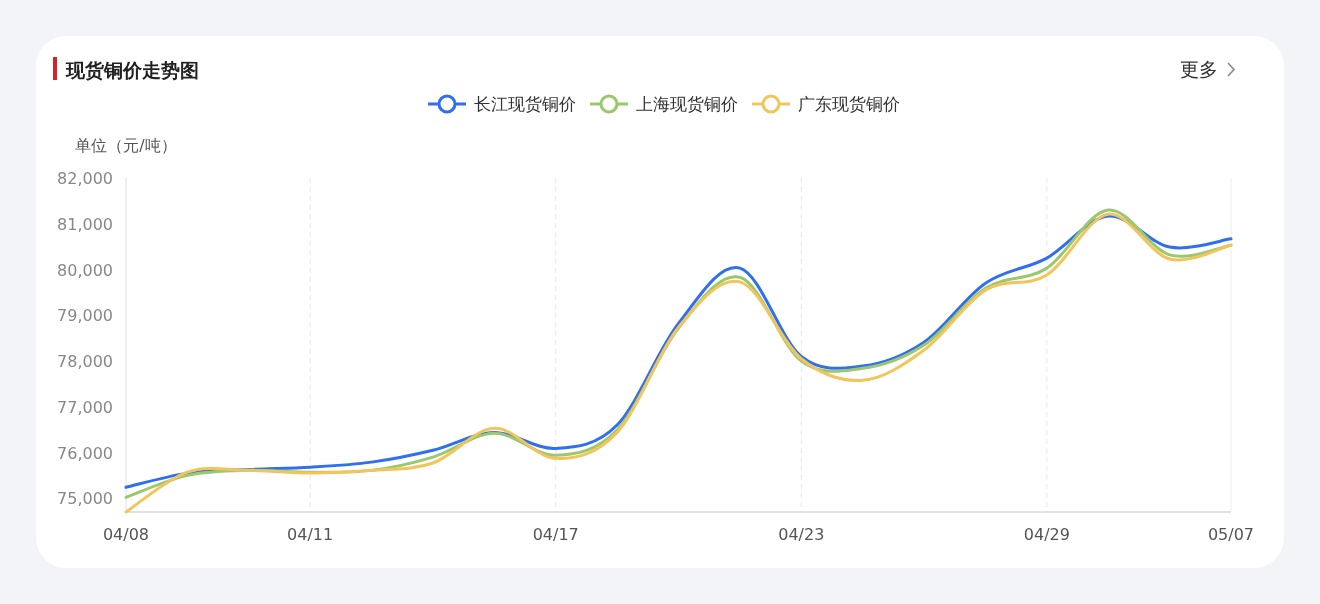  Describe the element at coordinates (525, 104) in the screenshot. I see `legend-label: 长江现货铜价` at that location.